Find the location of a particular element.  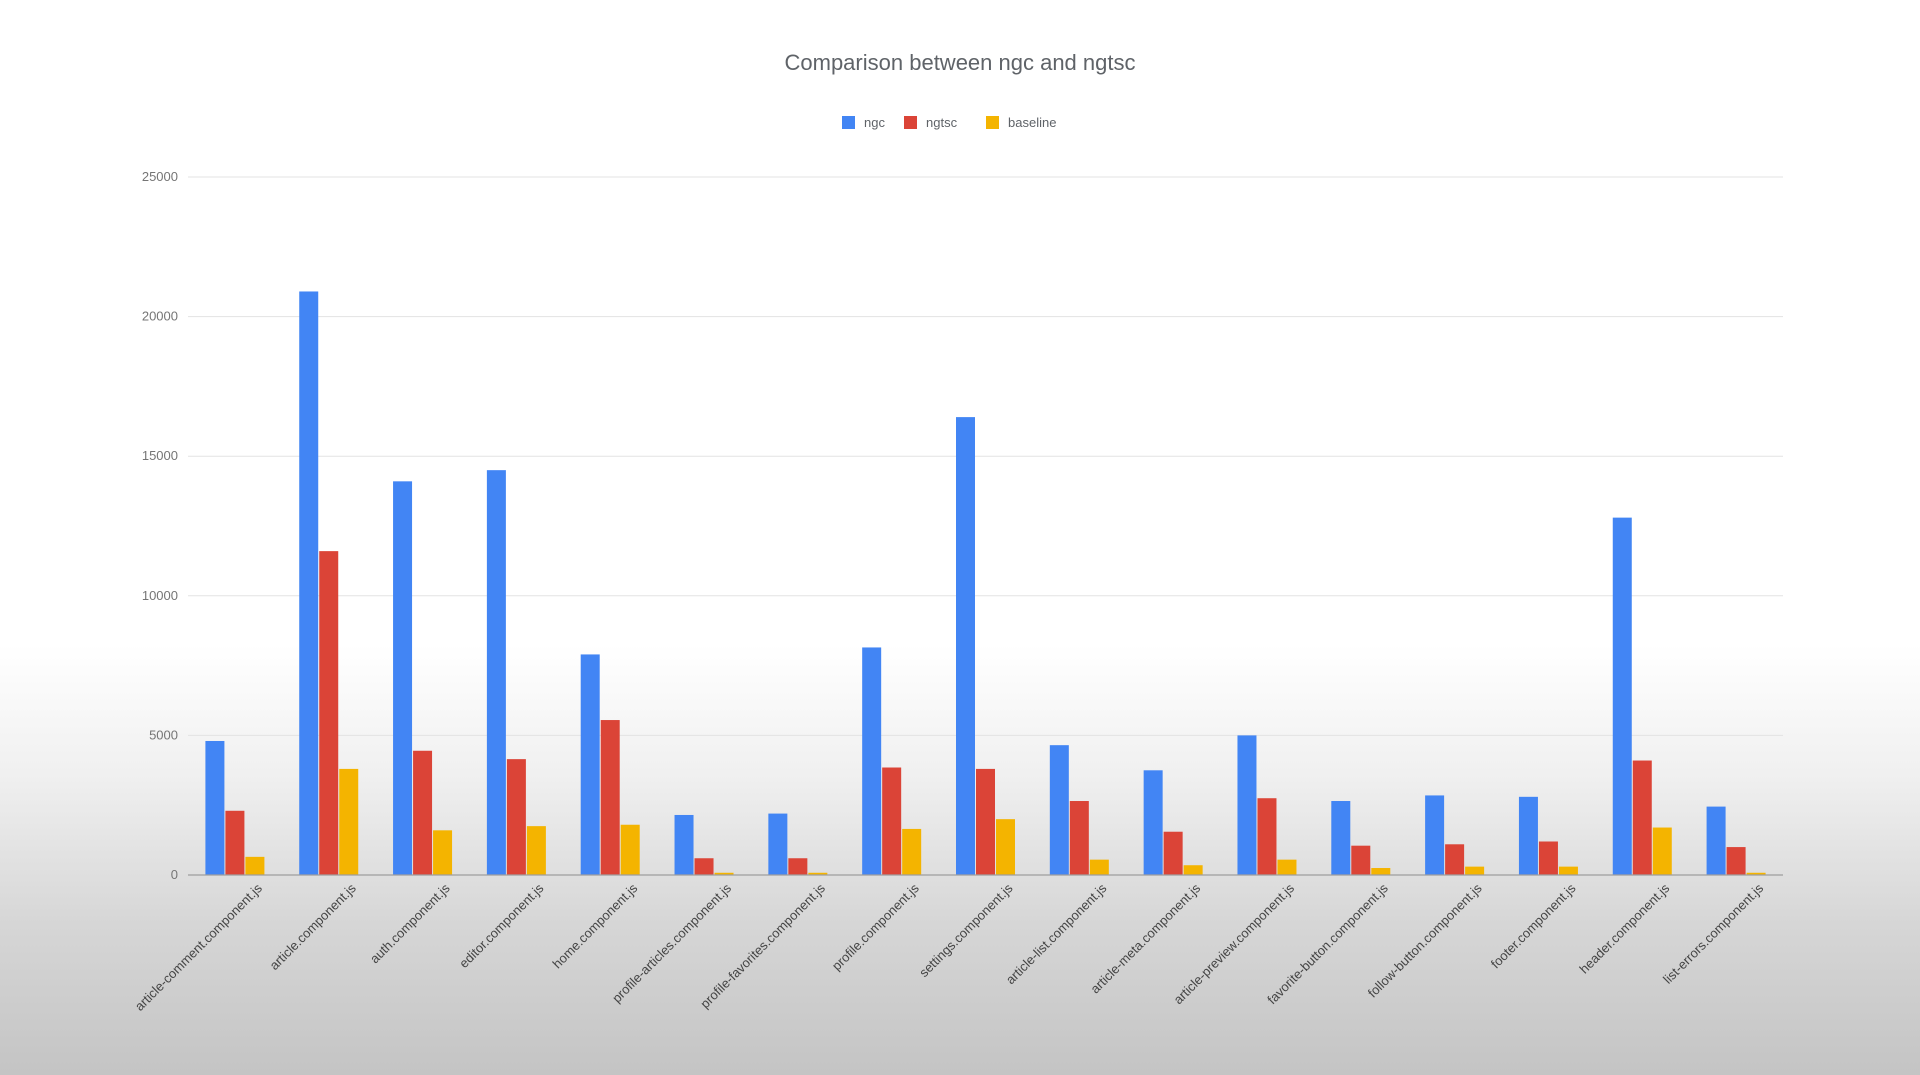

legend-swatch-ngc is located at coordinates (848, 122).